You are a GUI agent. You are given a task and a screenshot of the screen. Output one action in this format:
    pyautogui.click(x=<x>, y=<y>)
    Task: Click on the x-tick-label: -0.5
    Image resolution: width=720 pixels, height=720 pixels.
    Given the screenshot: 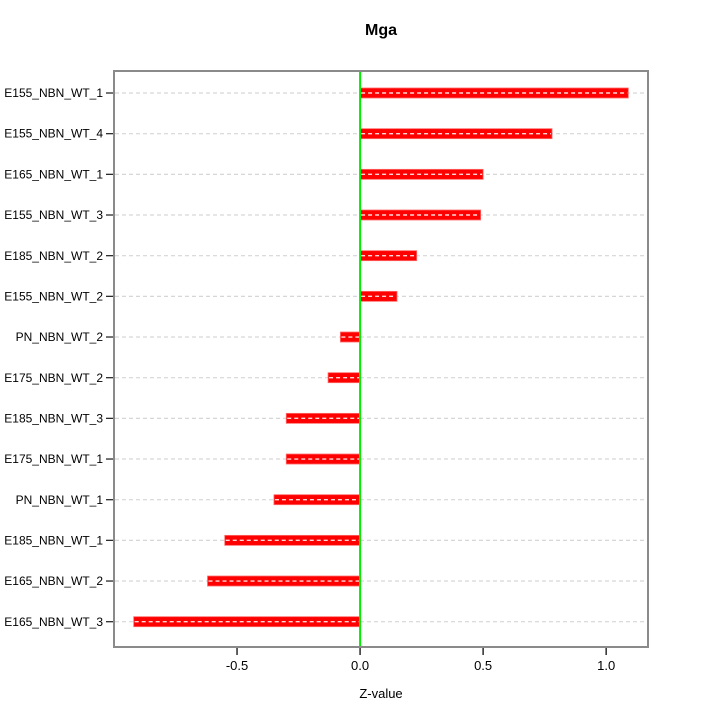 What is the action you would take?
    pyautogui.click(x=237, y=665)
    